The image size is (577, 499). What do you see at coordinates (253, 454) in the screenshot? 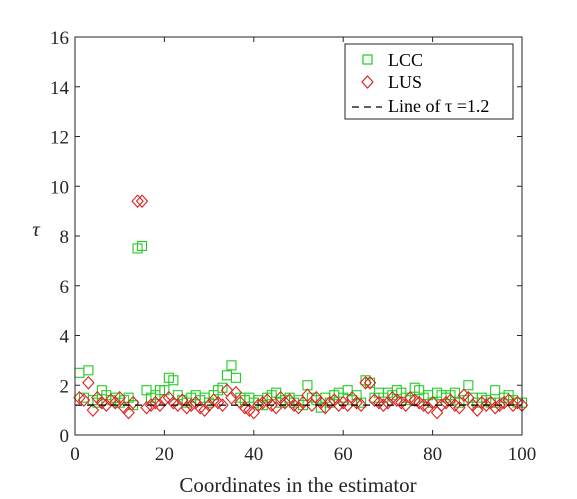
I see `x-tick-label: 40` at bounding box center [253, 454].